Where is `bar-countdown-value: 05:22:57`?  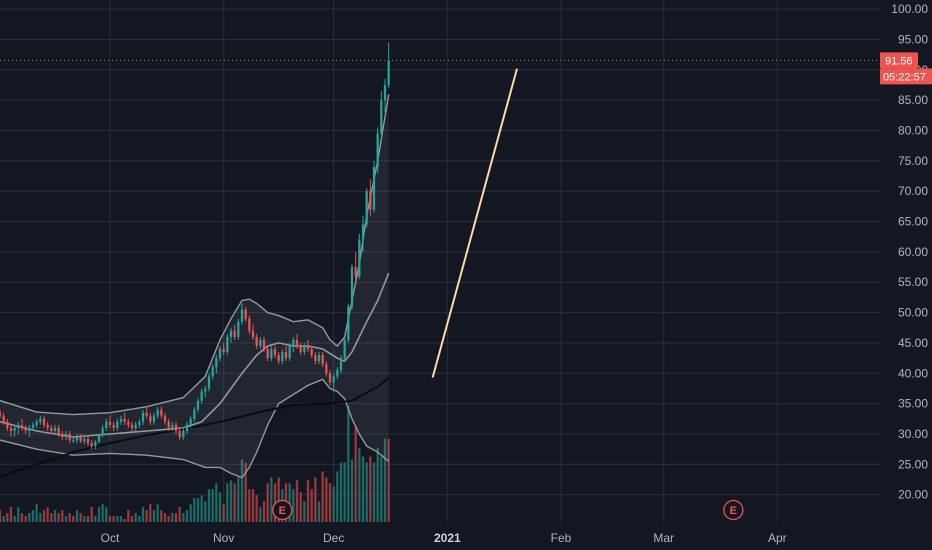 bar-countdown-value: 05:22:57 is located at coordinates (904, 77).